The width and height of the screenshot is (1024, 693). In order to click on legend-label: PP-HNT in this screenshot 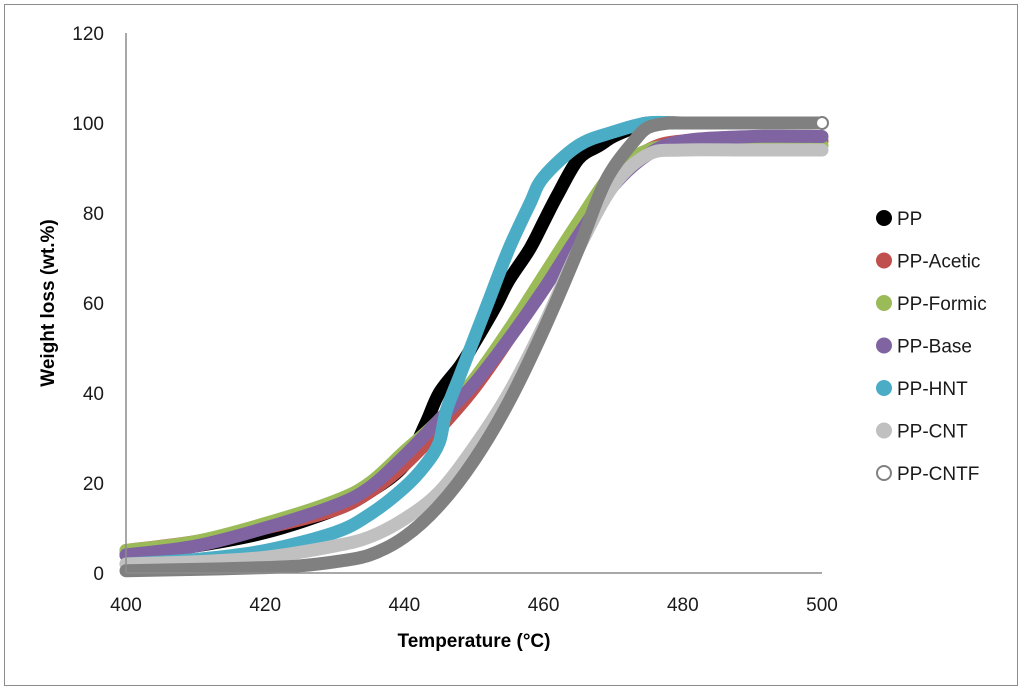, I will do `click(932, 389)`.